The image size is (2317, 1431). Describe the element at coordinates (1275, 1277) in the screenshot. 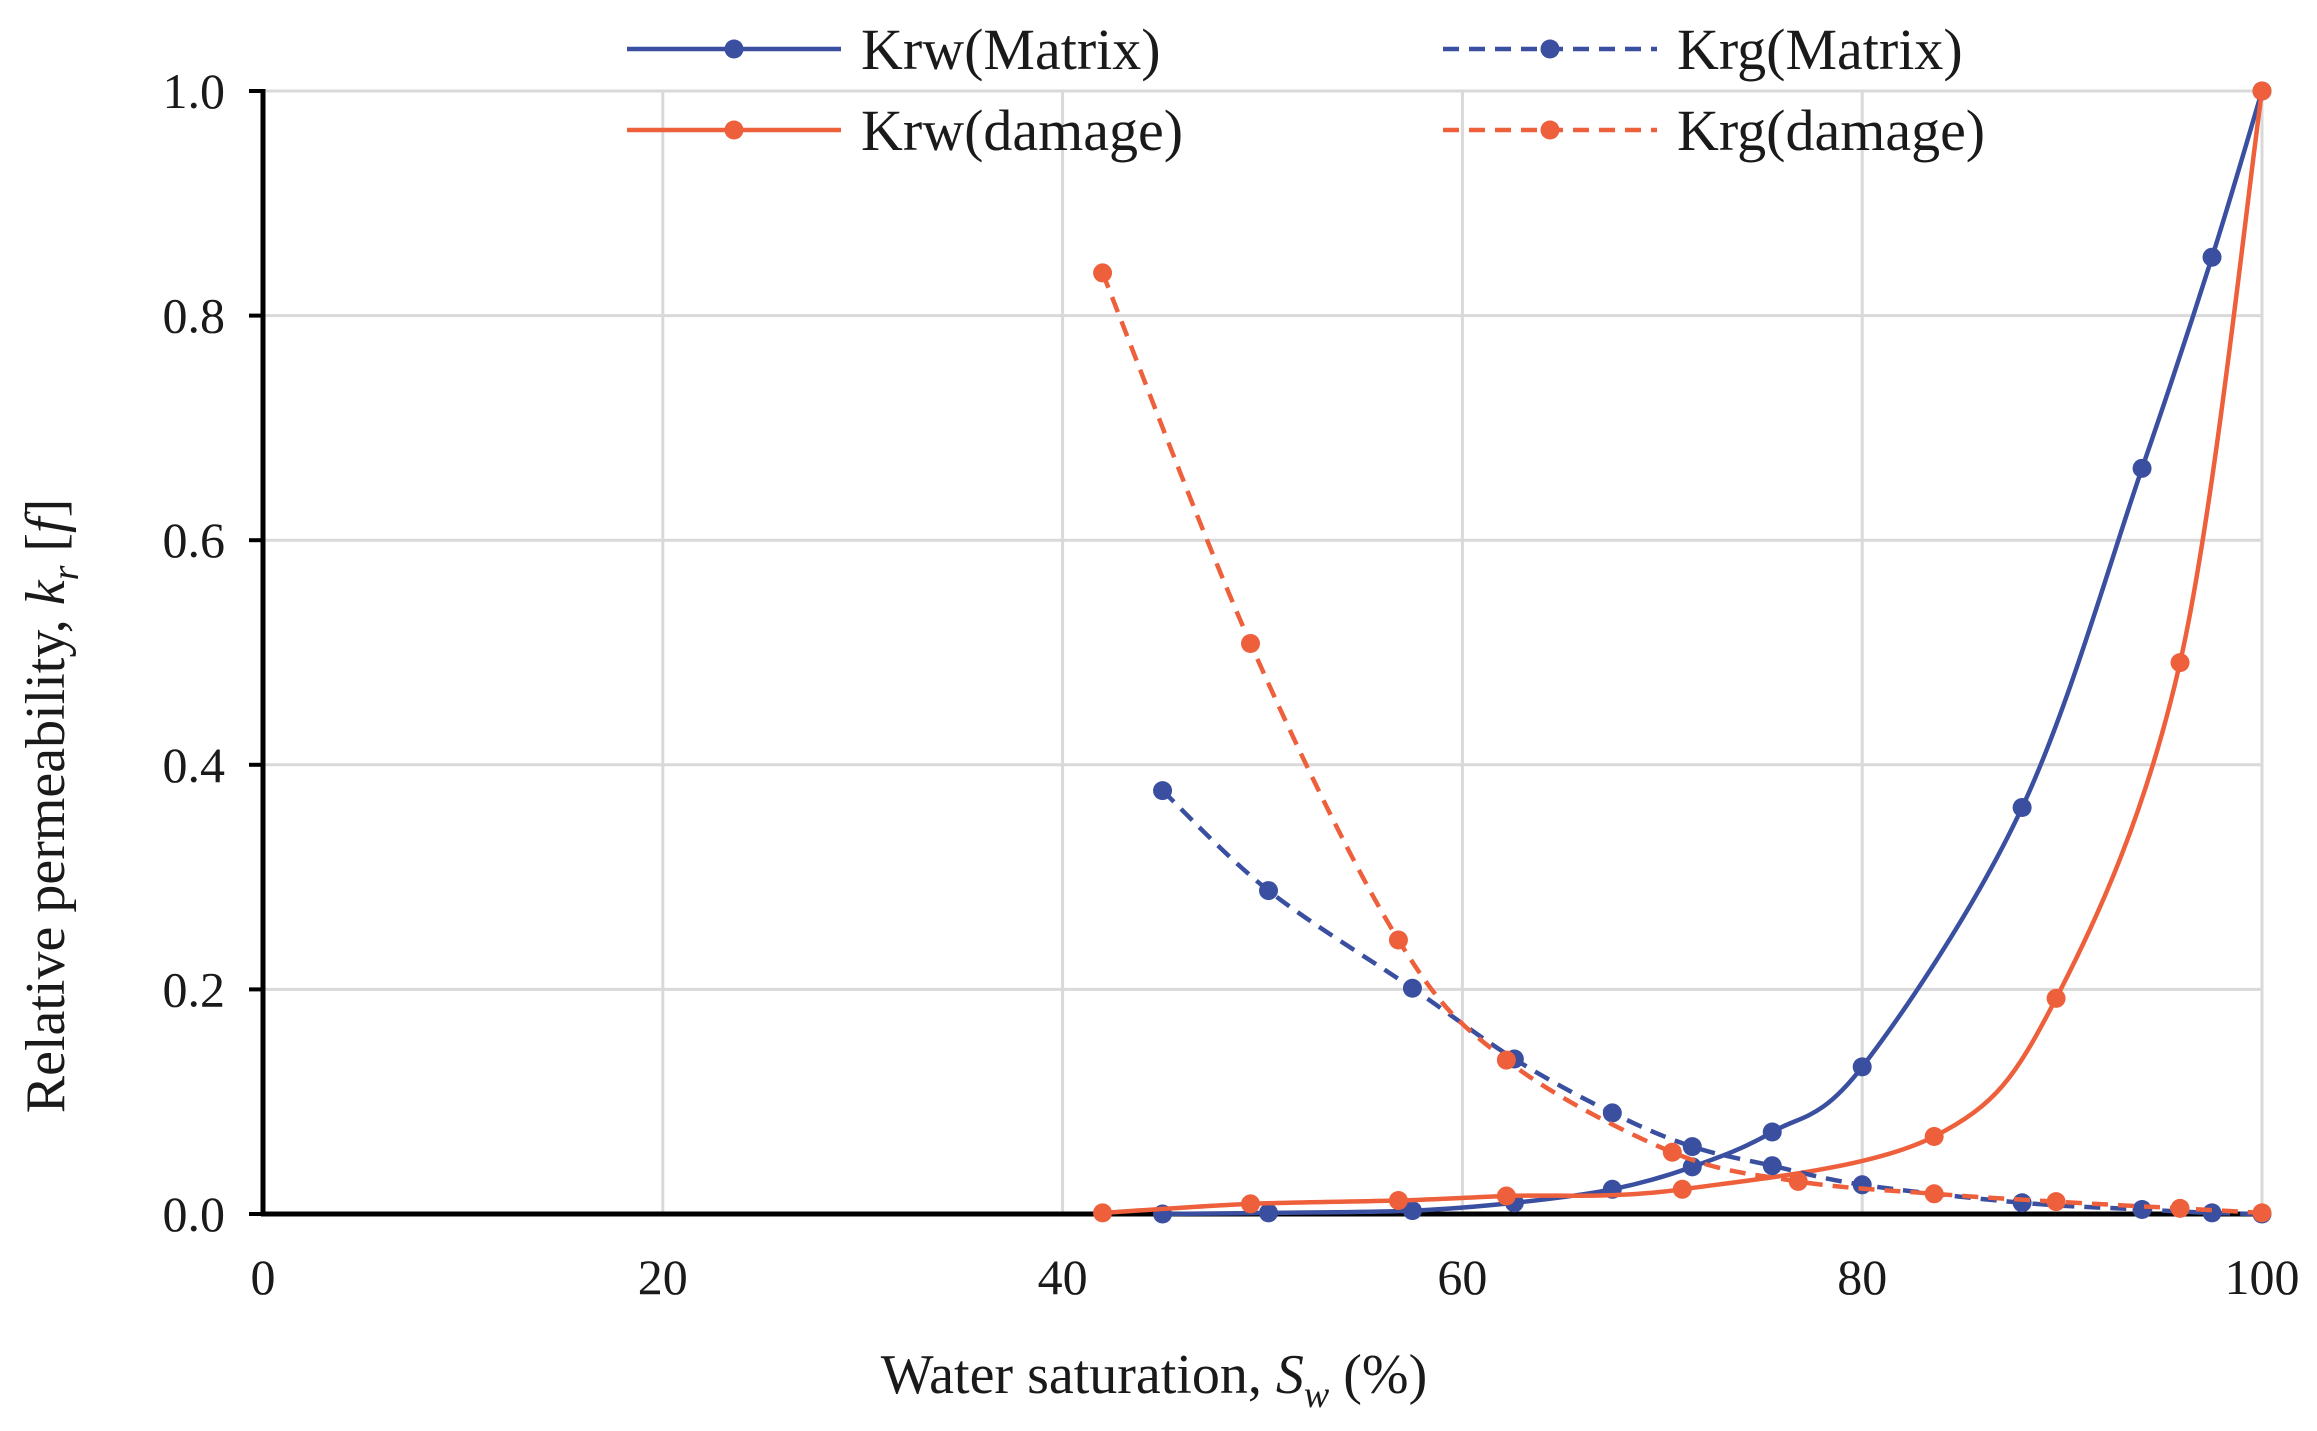

I see `x-tick-labels: 0 20 40 60 80 100` at that location.